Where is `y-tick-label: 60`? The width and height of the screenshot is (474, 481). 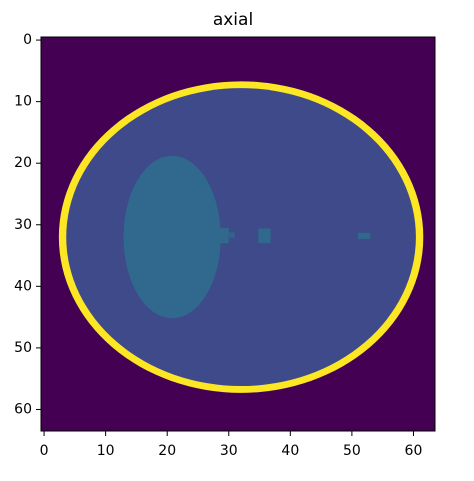
y-tick-label: 60 is located at coordinates (23, 409).